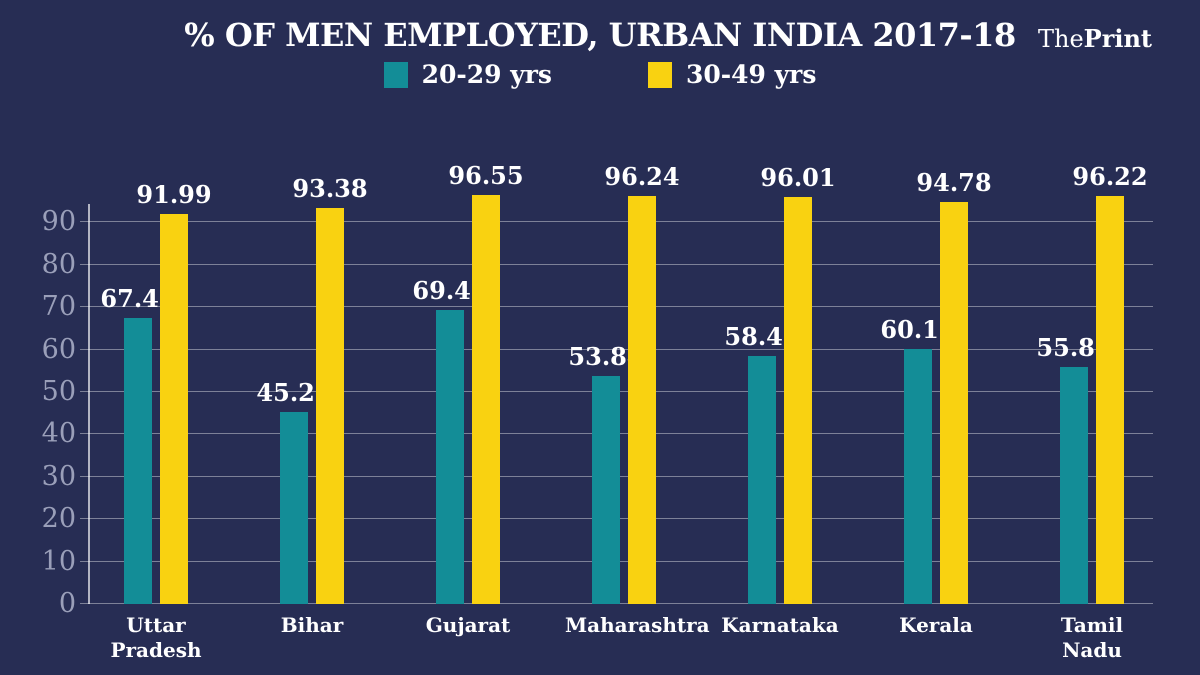  What do you see at coordinates (1060, 39) in the screenshot?
I see `logo-the: The` at bounding box center [1060, 39].